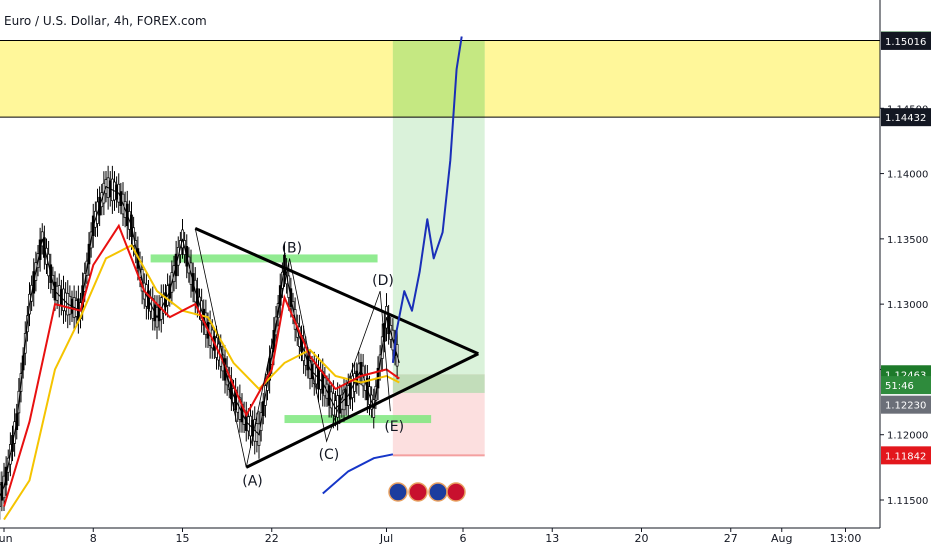 The height and width of the screenshot is (550, 932). Describe the element at coordinates (105, 21) in the screenshot. I see `chart-title: Euro / U.S. Dollar, 4h, FOREX.com` at that location.